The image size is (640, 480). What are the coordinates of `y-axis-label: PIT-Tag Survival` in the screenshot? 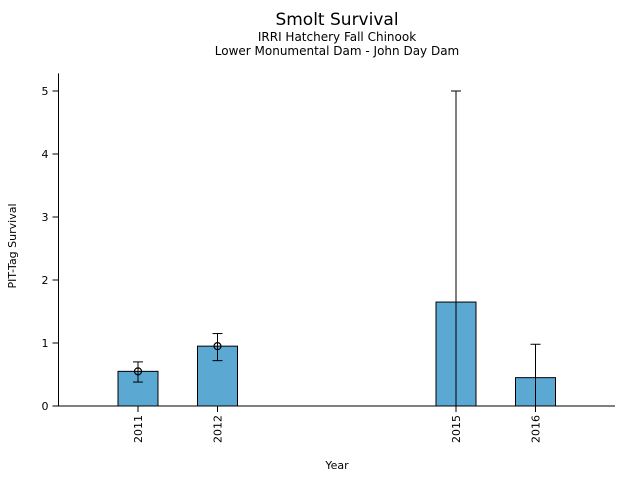 It's located at (12, 245).